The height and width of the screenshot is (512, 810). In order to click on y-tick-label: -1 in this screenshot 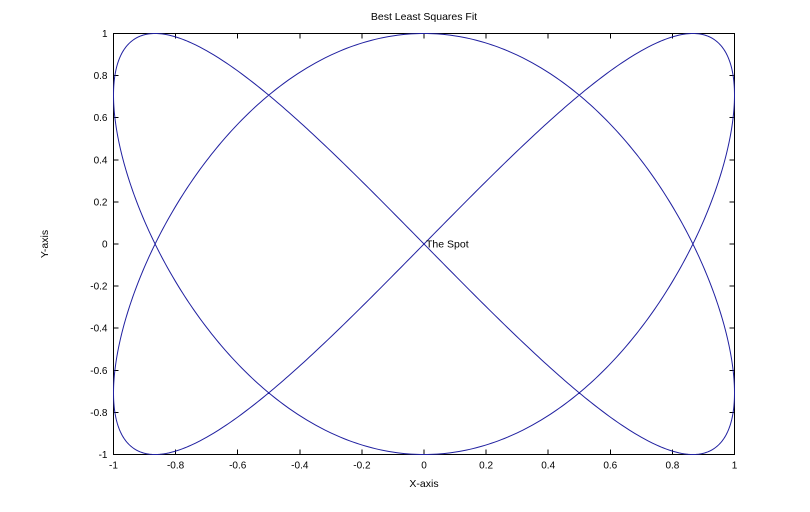, I will do `click(103, 455)`.